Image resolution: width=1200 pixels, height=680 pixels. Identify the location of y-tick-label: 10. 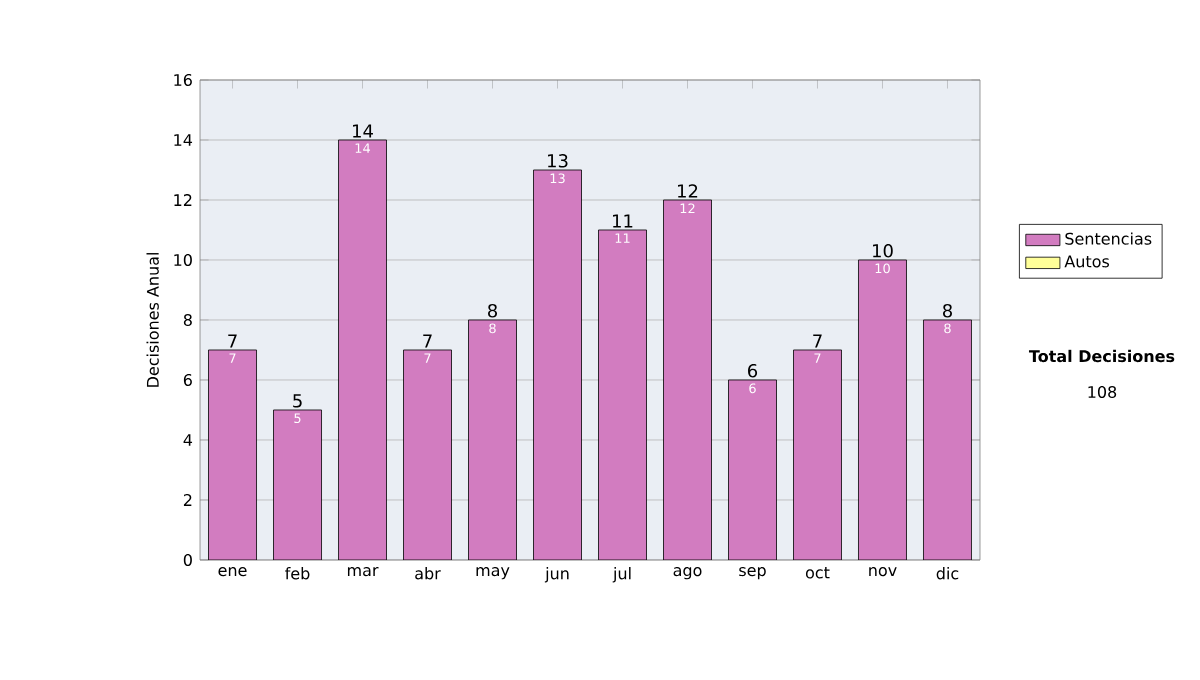
(183, 260).